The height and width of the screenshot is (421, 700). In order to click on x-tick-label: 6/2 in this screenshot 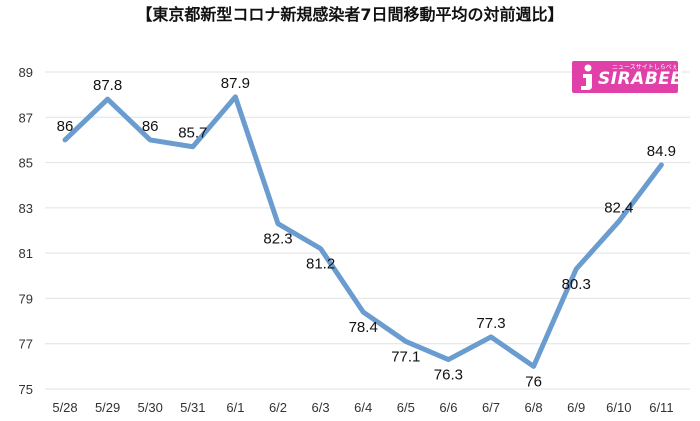, I will do `click(278, 407)`.